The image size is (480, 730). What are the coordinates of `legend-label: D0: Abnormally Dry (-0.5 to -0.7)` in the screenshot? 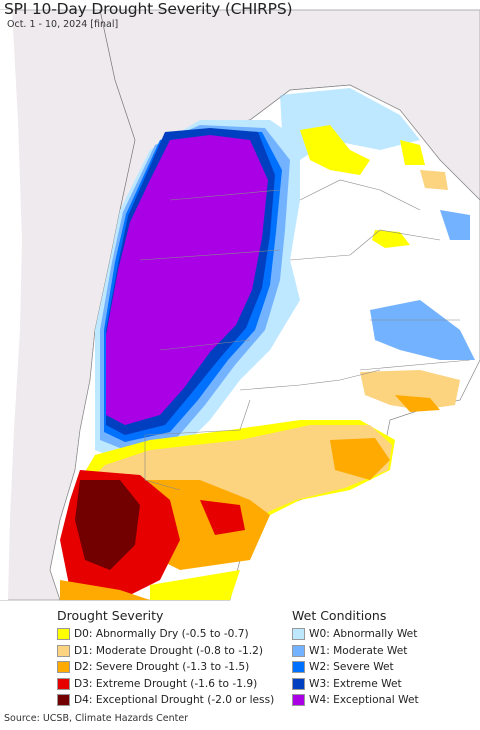 It's located at (161, 634).